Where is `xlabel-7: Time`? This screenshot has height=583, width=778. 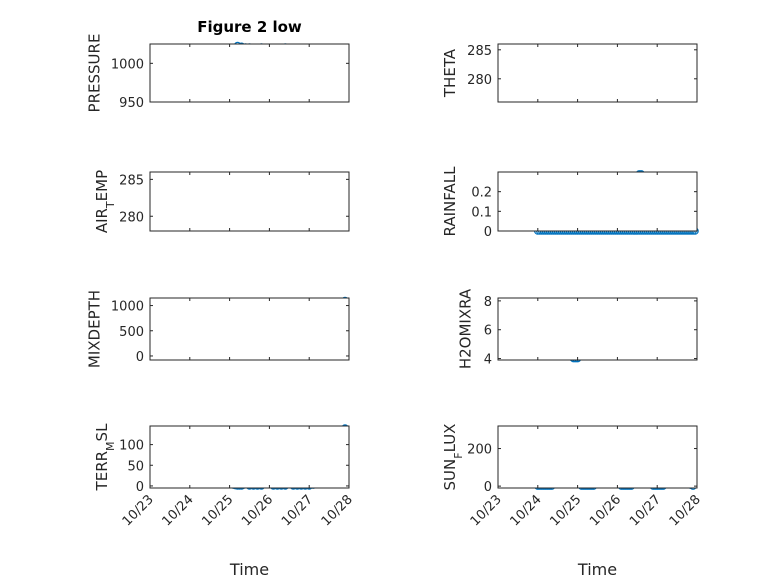 xlabel-7: Time is located at coordinates (597, 569).